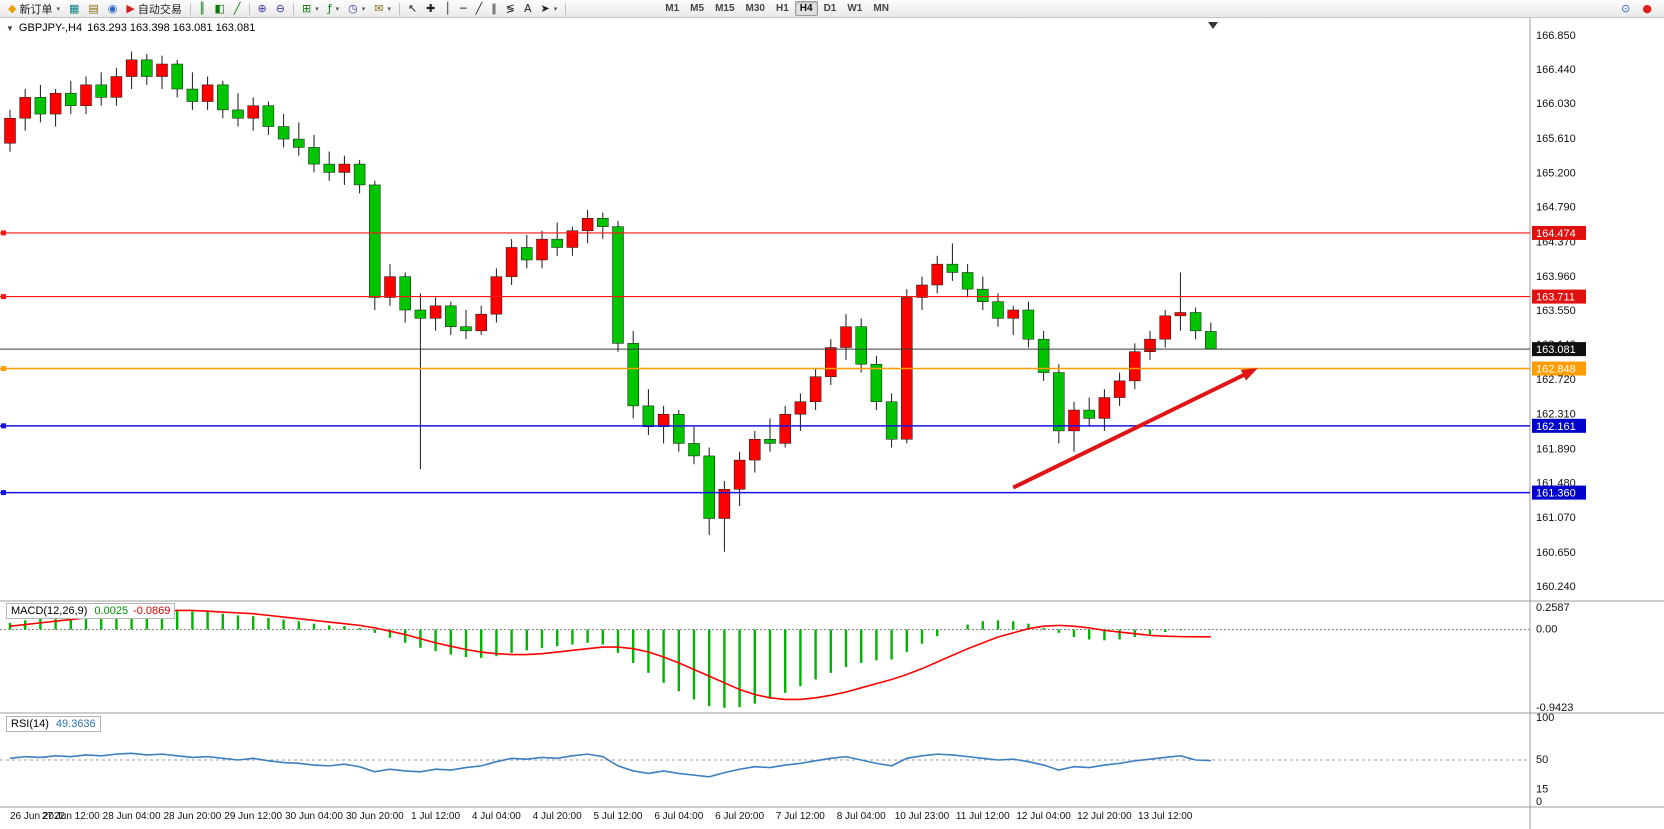 This screenshot has height=829, width=1664. I want to click on hline-163.081: 163.081, so click(793, 349).